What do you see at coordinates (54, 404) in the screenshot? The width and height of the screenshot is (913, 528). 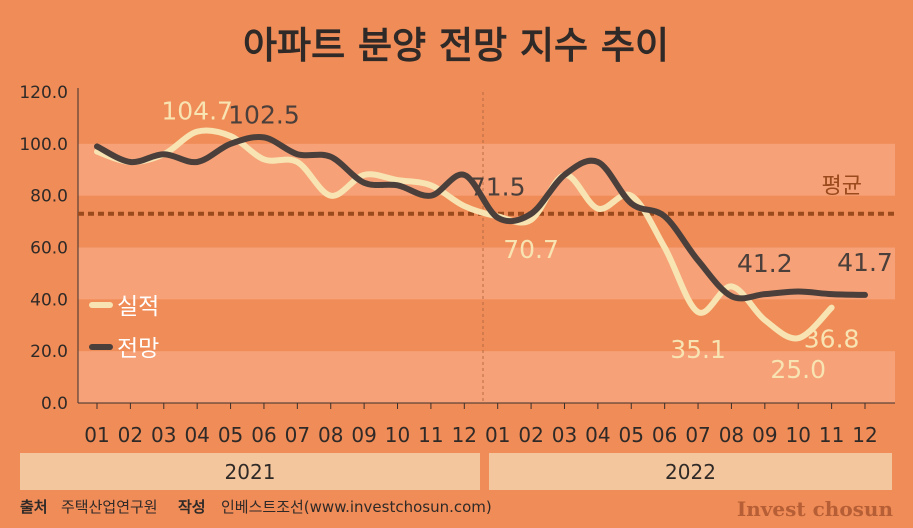 I see `y-tick-label: 0.0` at bounding box center [54, 404].